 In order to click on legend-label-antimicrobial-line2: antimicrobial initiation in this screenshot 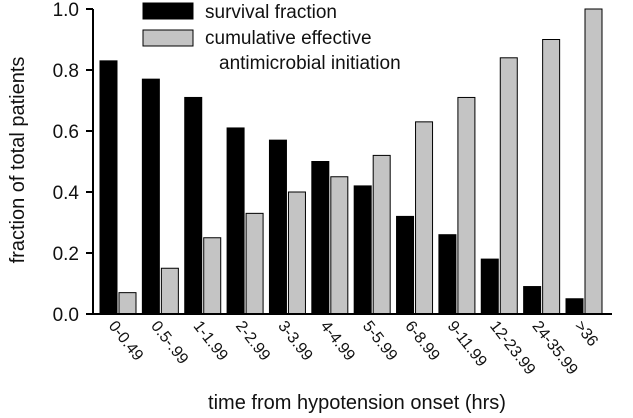, I will do `click(310, 63)`.